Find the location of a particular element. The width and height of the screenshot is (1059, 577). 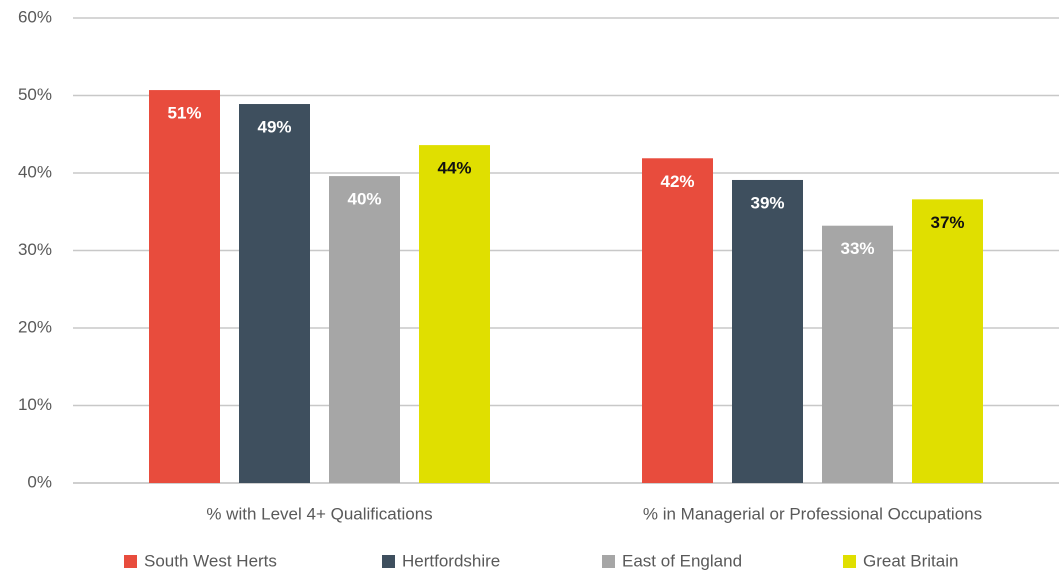

x-tick-label: % with Level 4+ Qualifications is located at coordinates (319, 513).